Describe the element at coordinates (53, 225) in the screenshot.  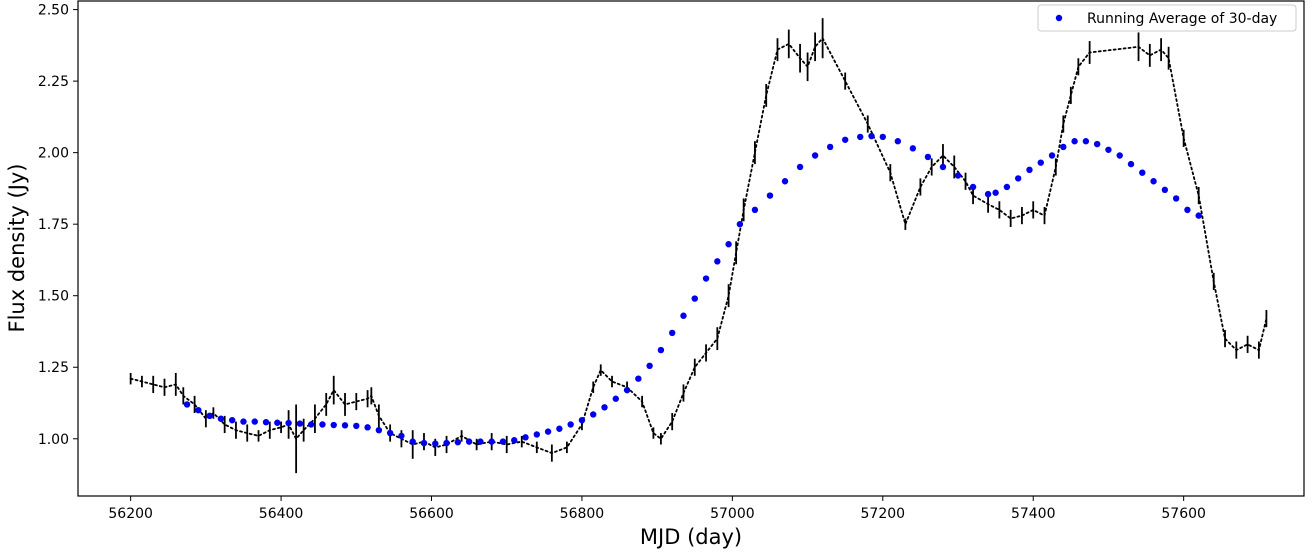
I see `y-tick-label: 1.75` at that location.